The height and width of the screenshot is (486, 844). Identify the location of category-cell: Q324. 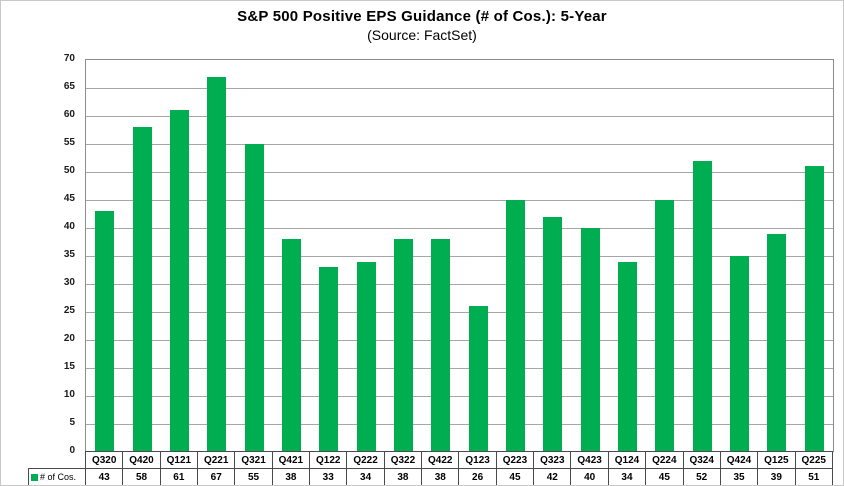
(701, 460).